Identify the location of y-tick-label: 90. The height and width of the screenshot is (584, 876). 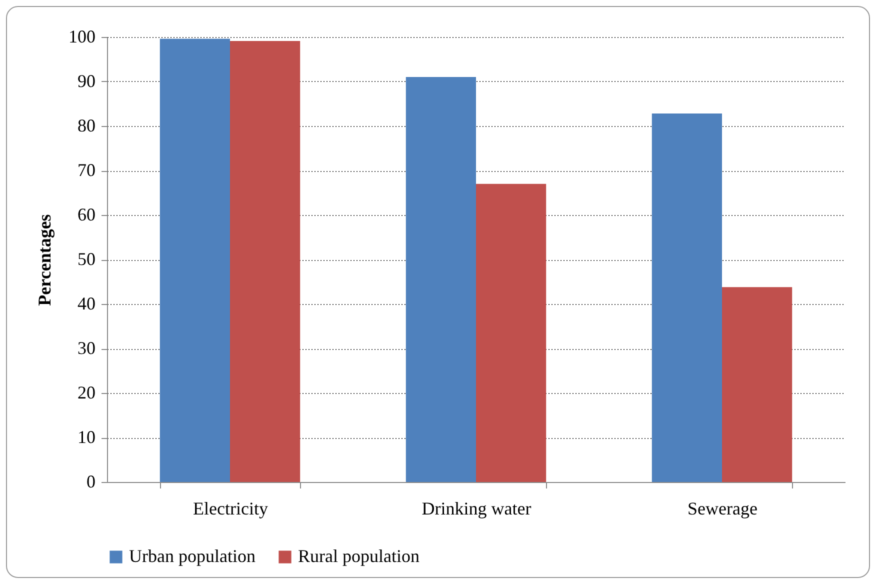
(87, 81).